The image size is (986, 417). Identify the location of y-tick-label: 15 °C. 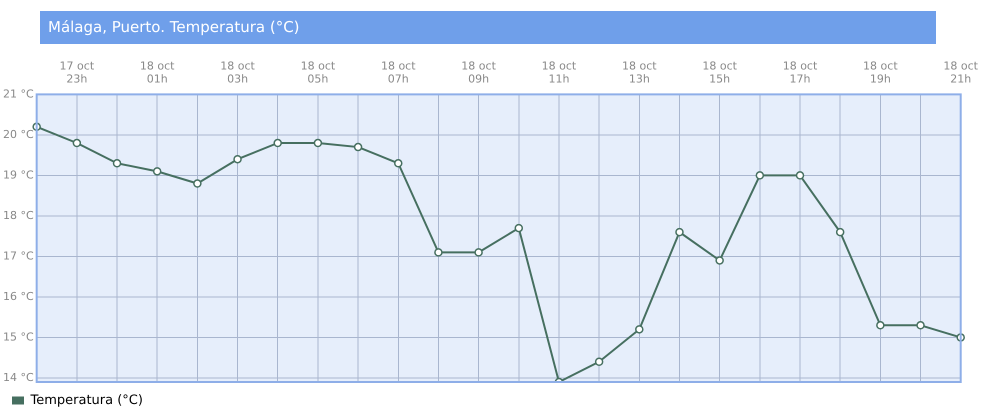
(18, 337).